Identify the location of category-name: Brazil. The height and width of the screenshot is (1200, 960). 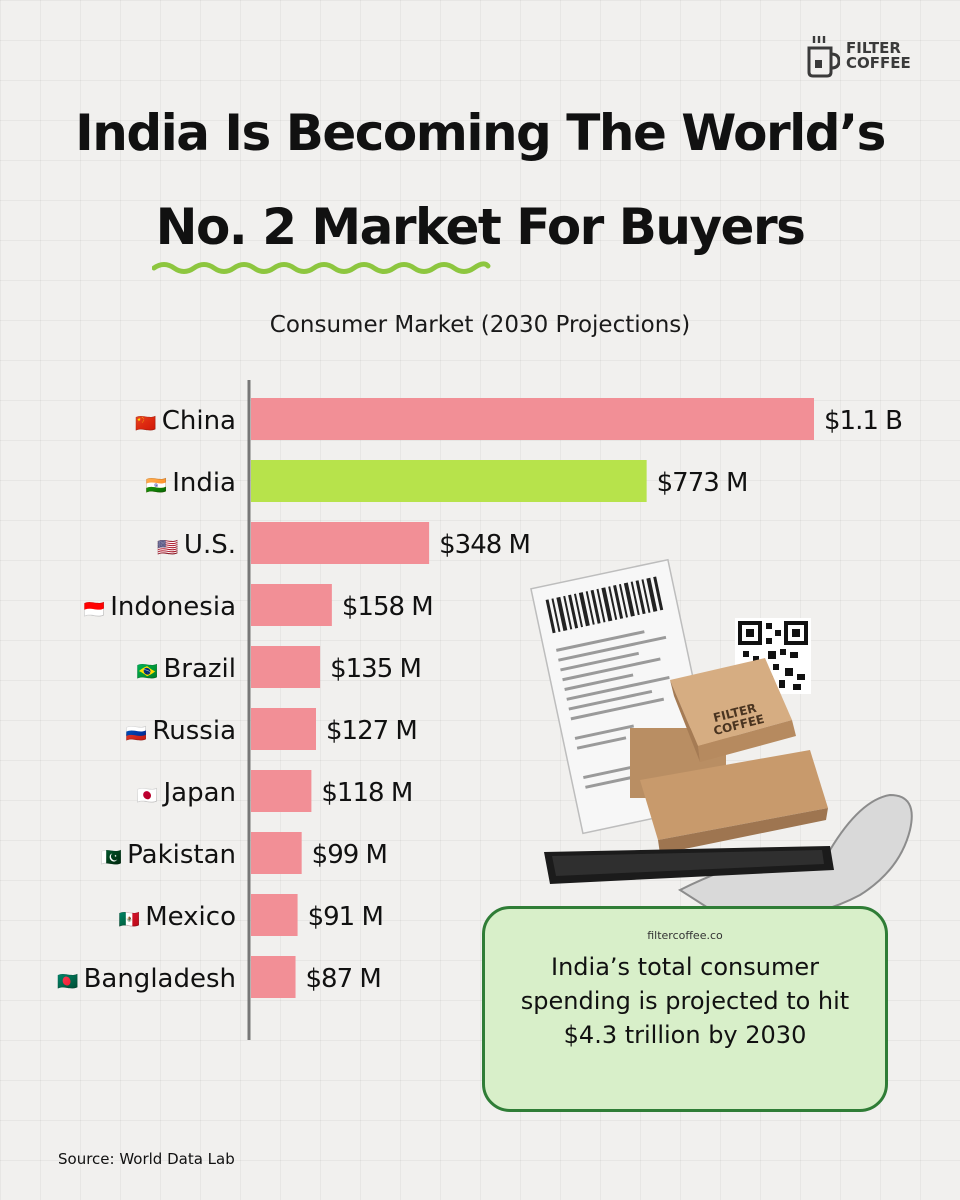
(199, 669).